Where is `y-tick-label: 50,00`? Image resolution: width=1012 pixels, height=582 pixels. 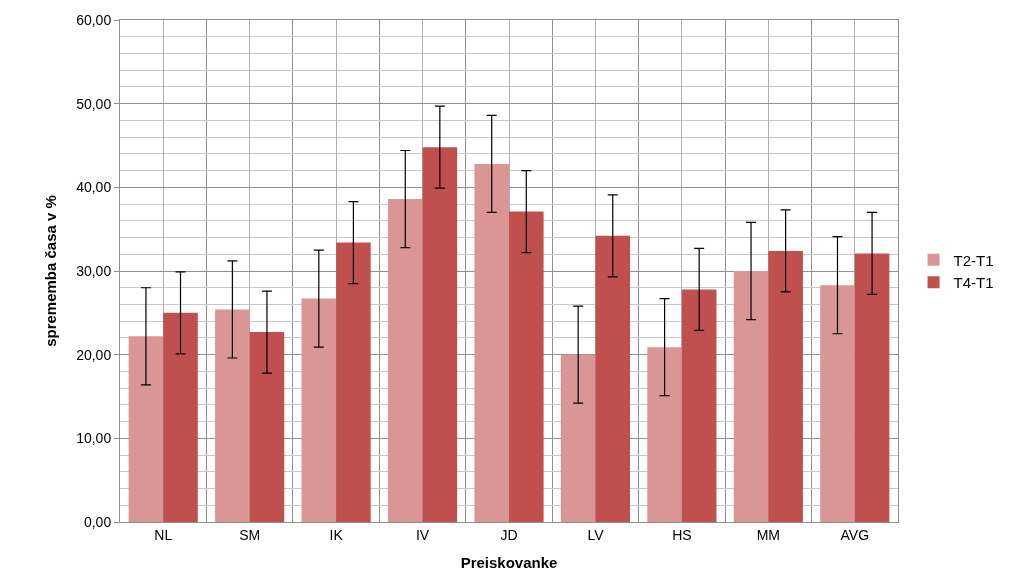
y-tick-label: 50,00 is located at coordinates (94, 103).